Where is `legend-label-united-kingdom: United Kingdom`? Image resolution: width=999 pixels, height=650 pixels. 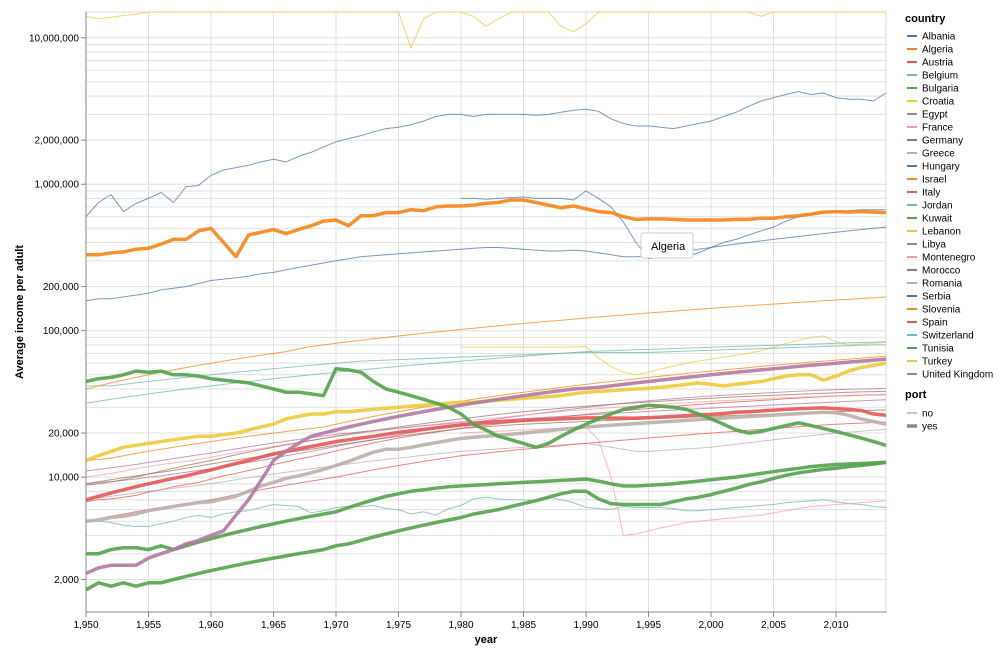 legend-label-united-kingdom: United Kingdom is located at coordinates (957, 375).